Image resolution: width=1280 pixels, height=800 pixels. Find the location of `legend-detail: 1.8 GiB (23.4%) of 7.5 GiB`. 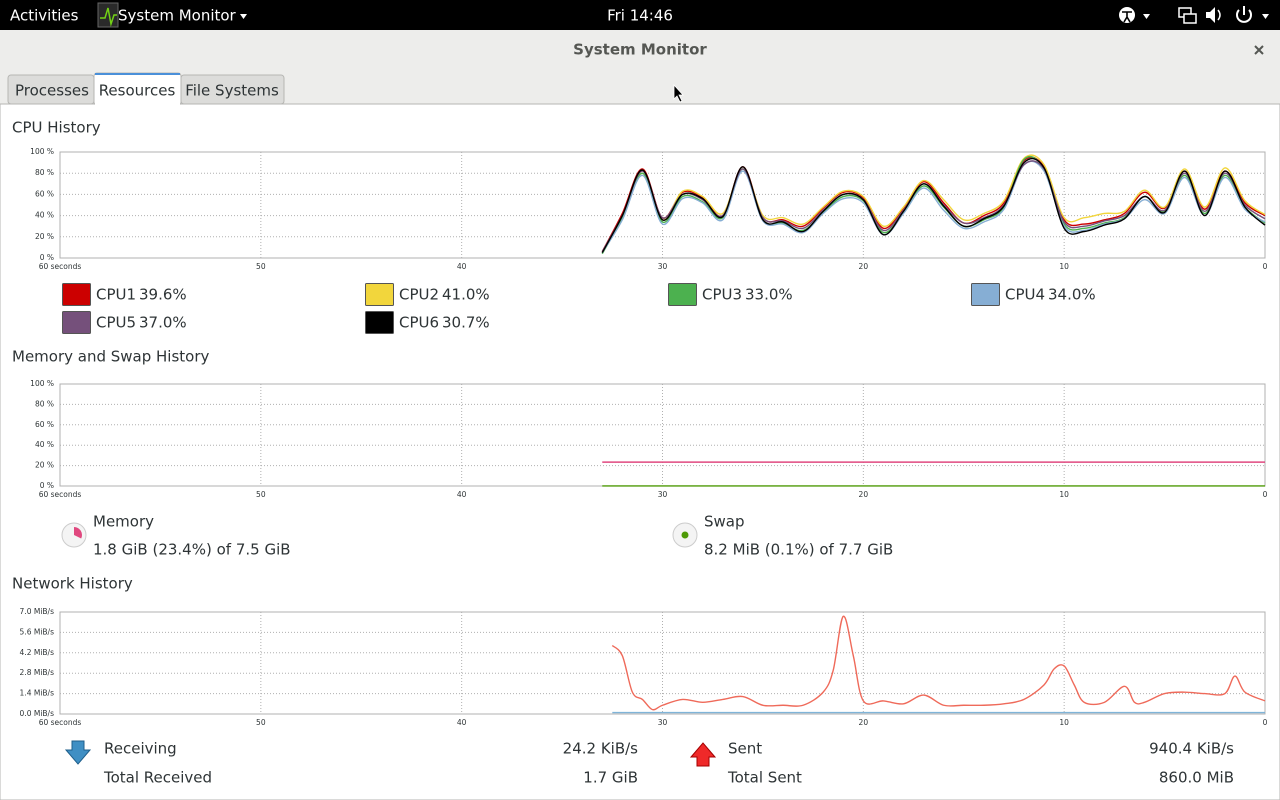

legend-detail: 1.8 GiB (23.4%) of 7.5 GiB is located at coordinates (192, 550).